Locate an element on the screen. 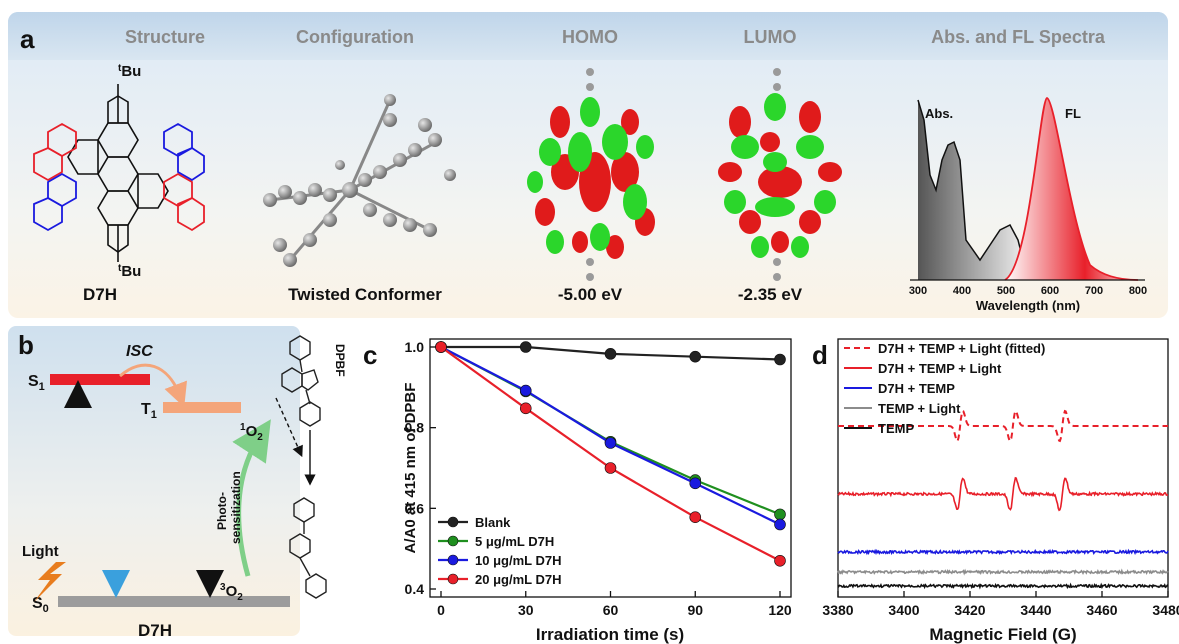 The image size is (1179, 644). spectra-xtick: 300 is located at coordinates (918, 291).